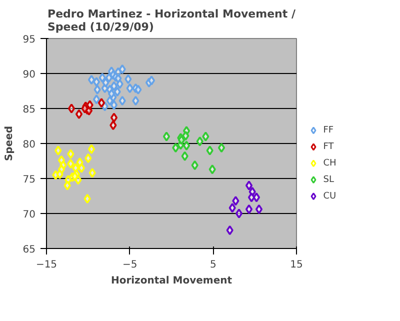 The image size is (400, 321). Describe the element at coordinates (328, 147) in the screenshot. I see `legend-label: FT` at that location.